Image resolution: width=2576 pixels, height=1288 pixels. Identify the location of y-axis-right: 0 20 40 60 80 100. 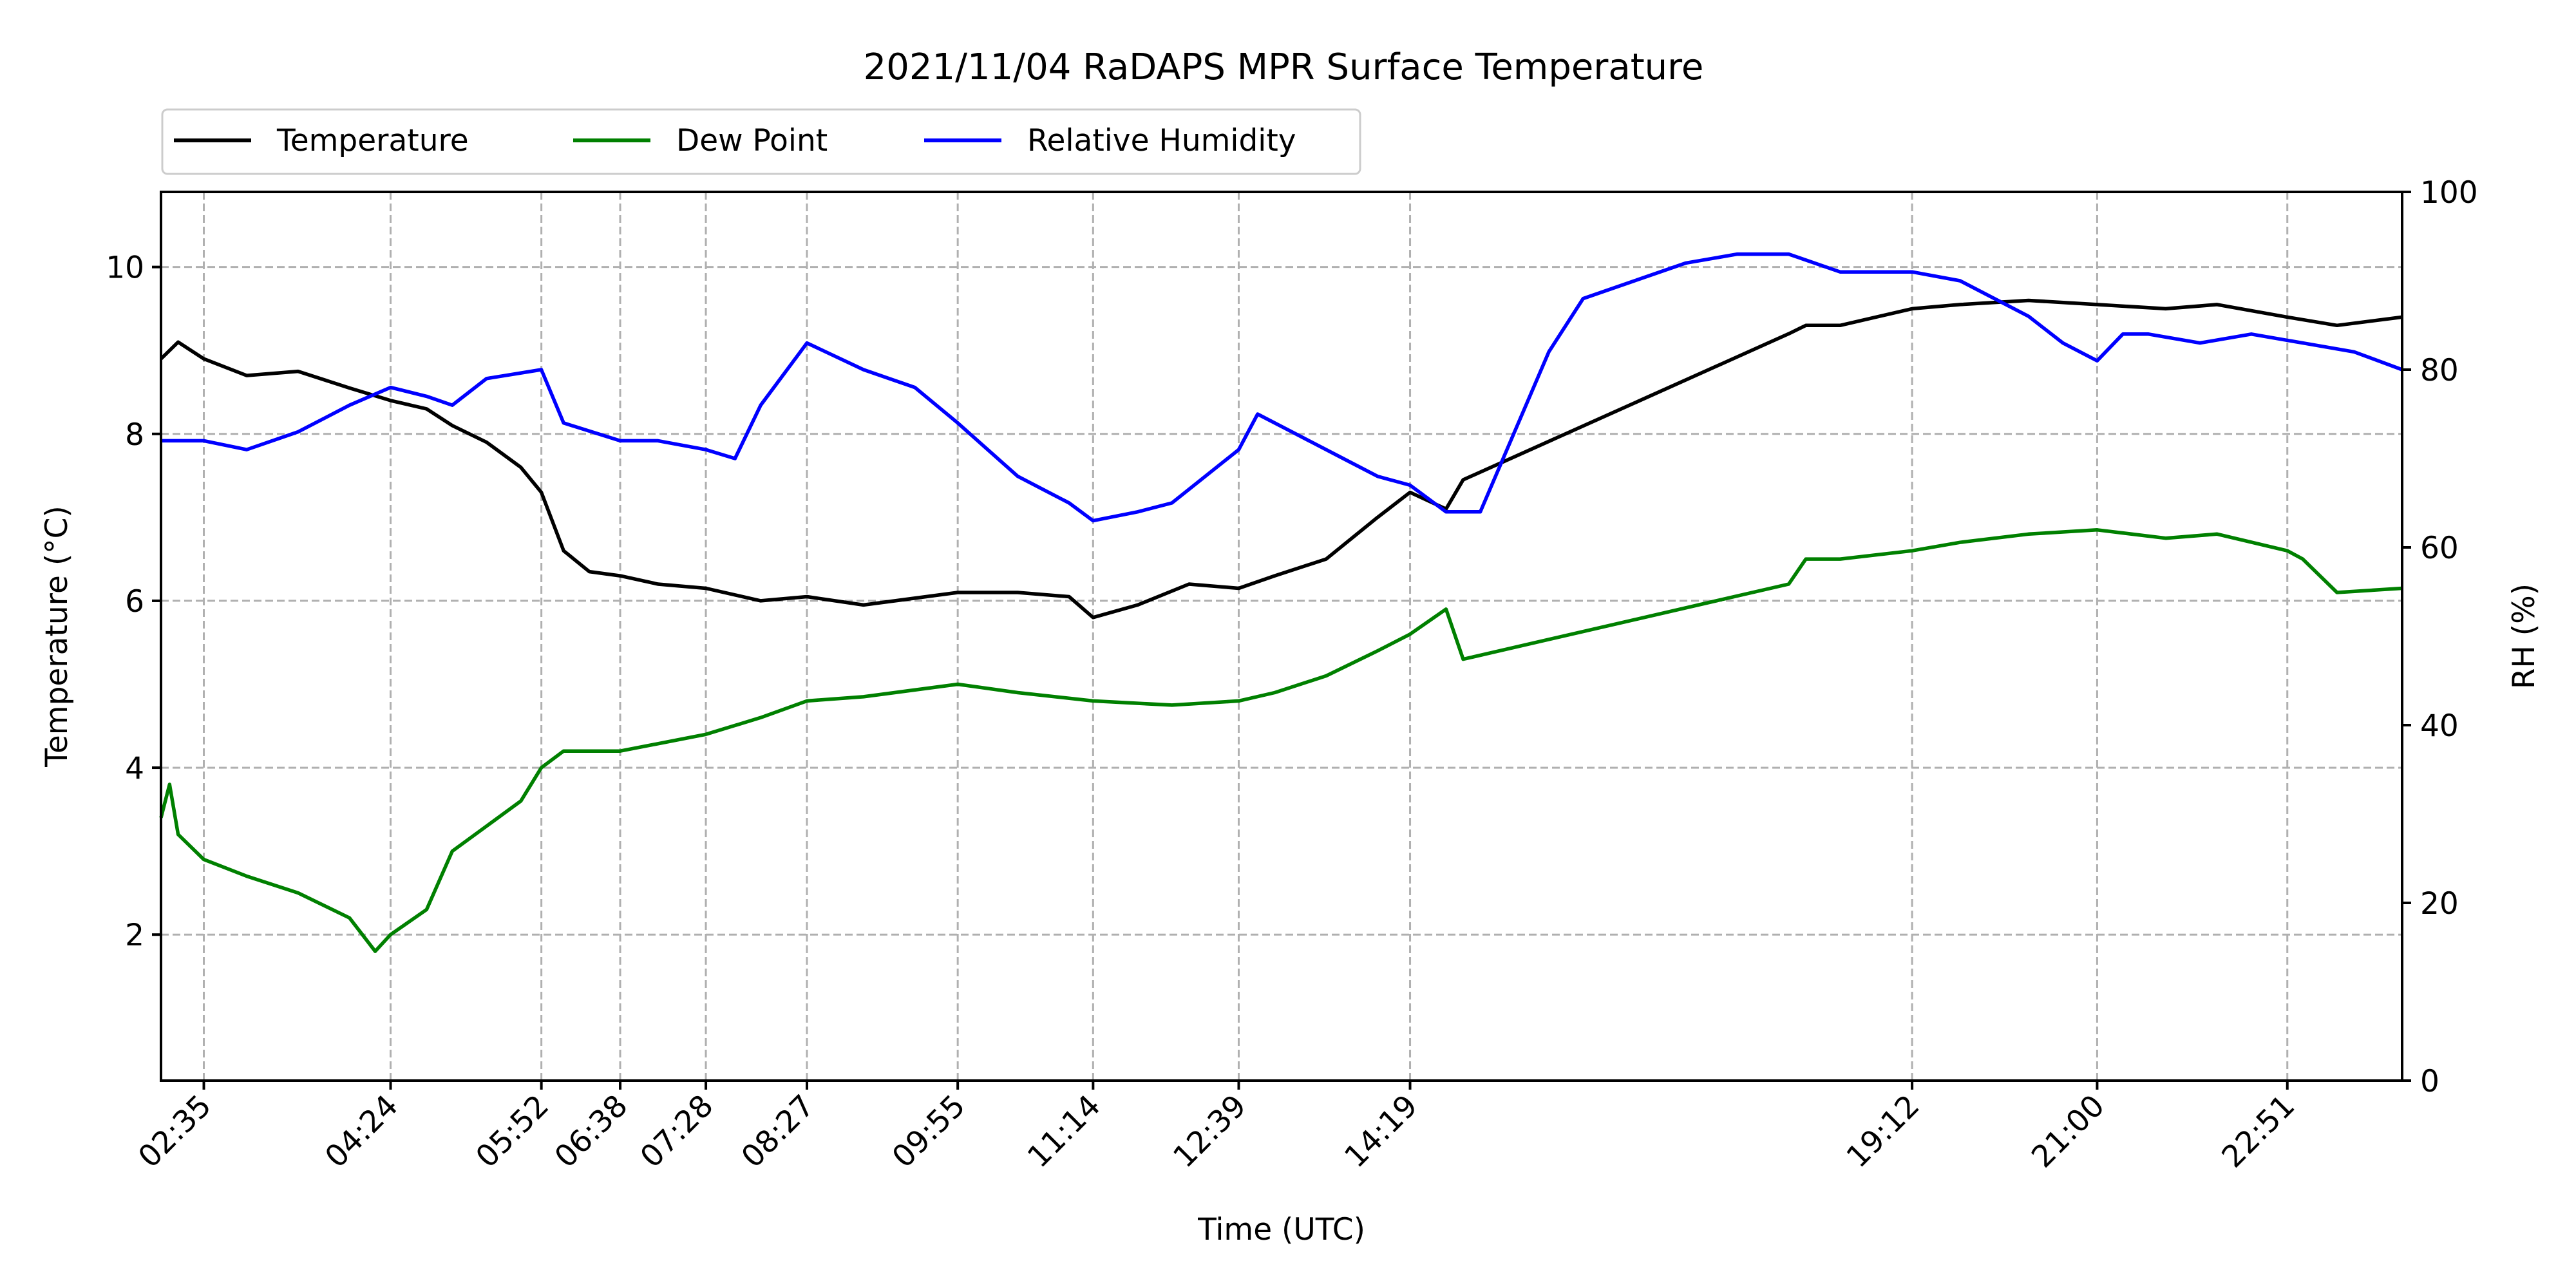
(2440, 637).